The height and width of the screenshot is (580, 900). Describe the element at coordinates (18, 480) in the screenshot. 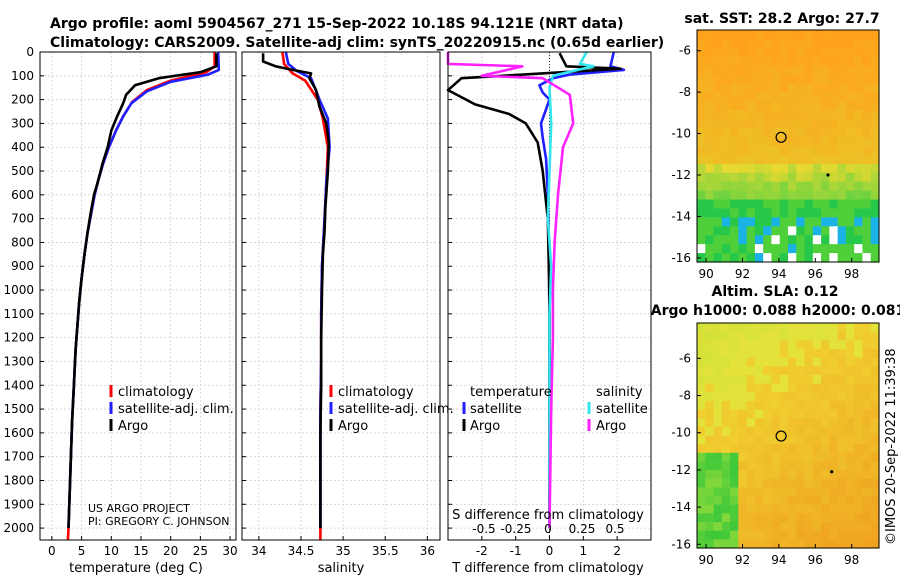

I see `y-tick-label: 1800` at that location.